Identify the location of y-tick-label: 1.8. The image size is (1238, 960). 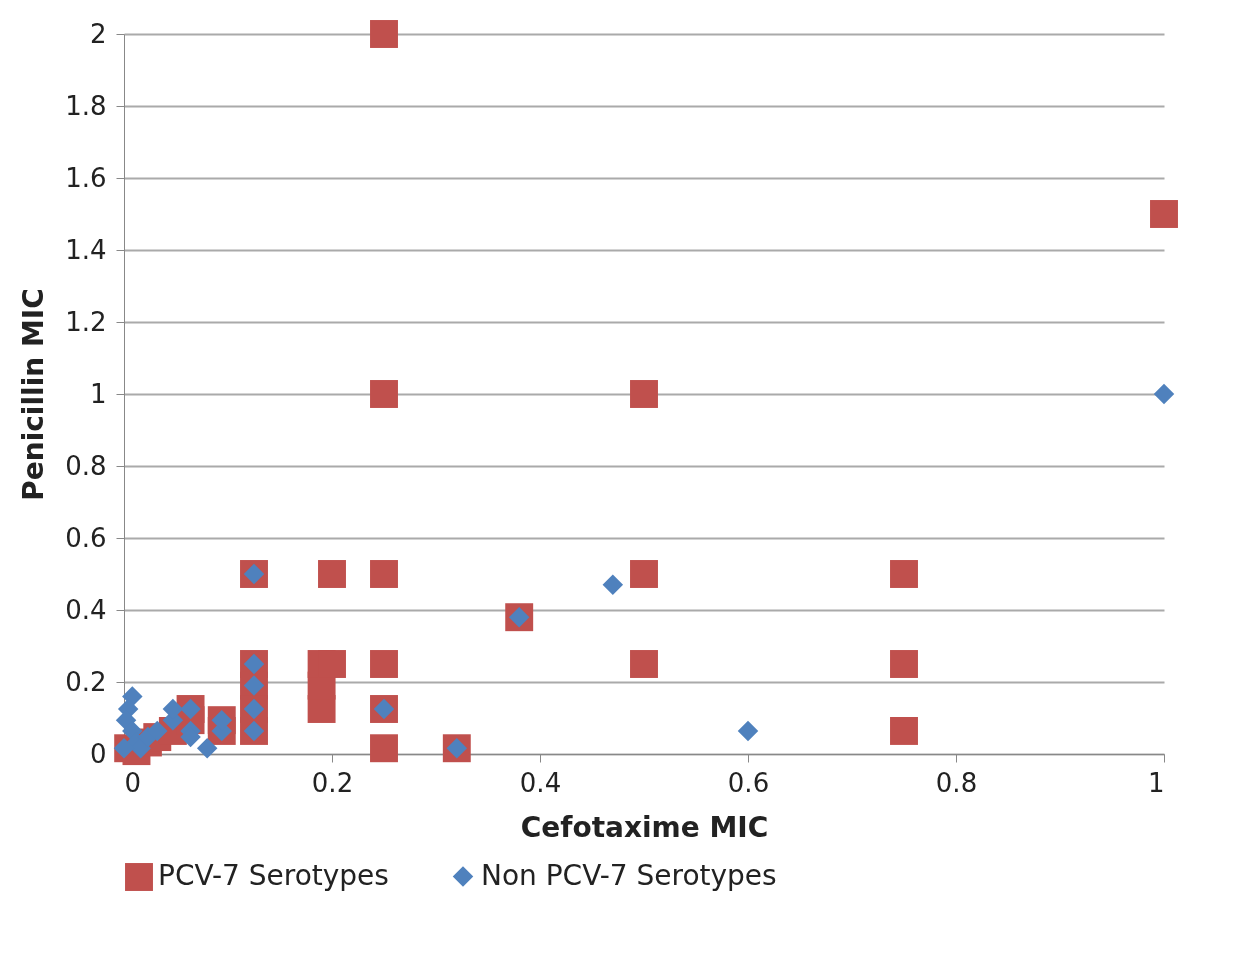
(86, 105).